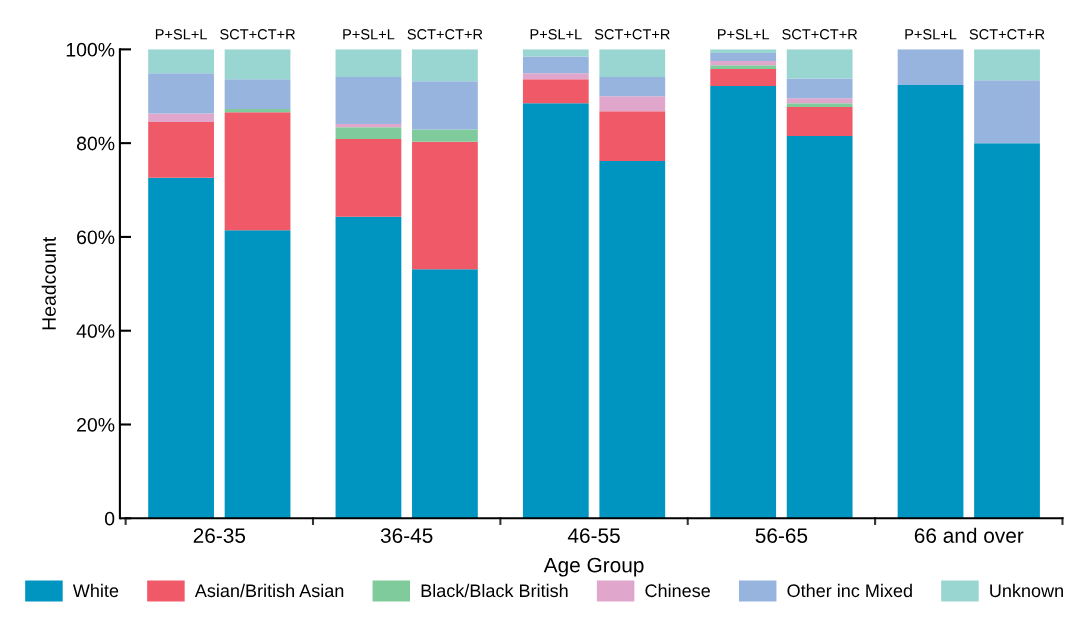  Describe the element at coordinates (90, 49) in the screenshot. I see `y-tick-label: 100%` at that location.